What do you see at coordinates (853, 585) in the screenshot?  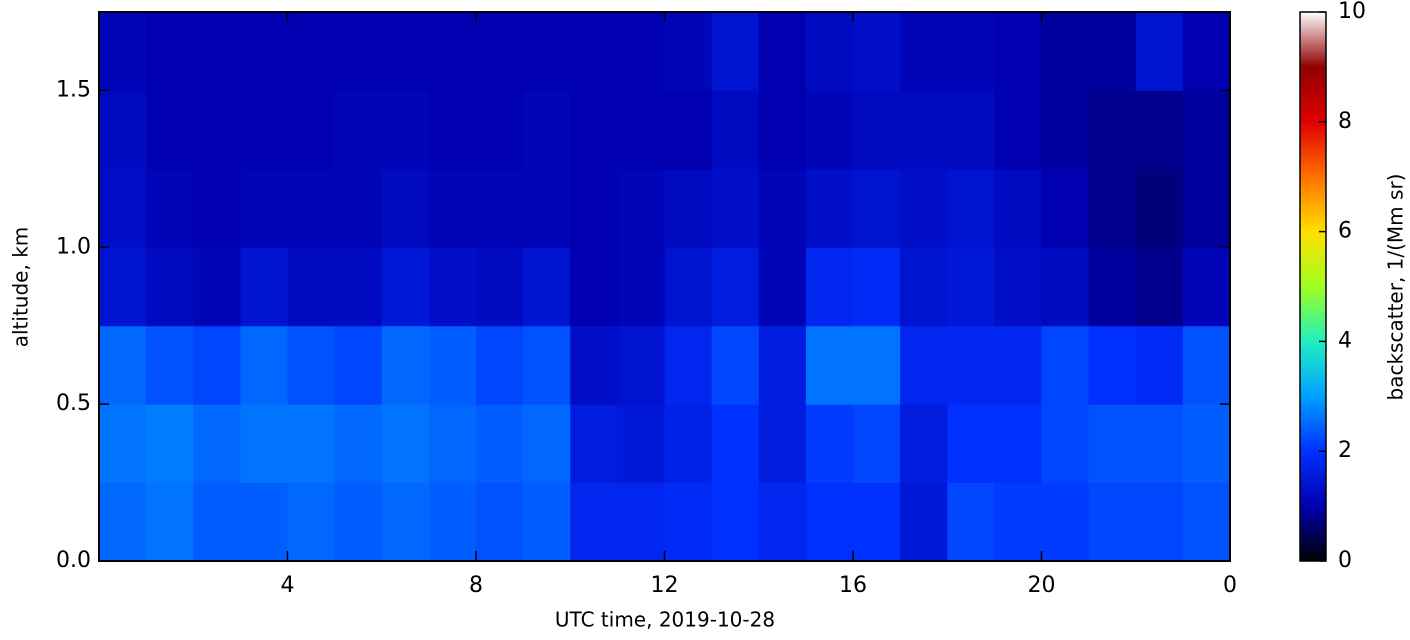 I see `x-tick-label: 16` at bounding box center [853, 585].